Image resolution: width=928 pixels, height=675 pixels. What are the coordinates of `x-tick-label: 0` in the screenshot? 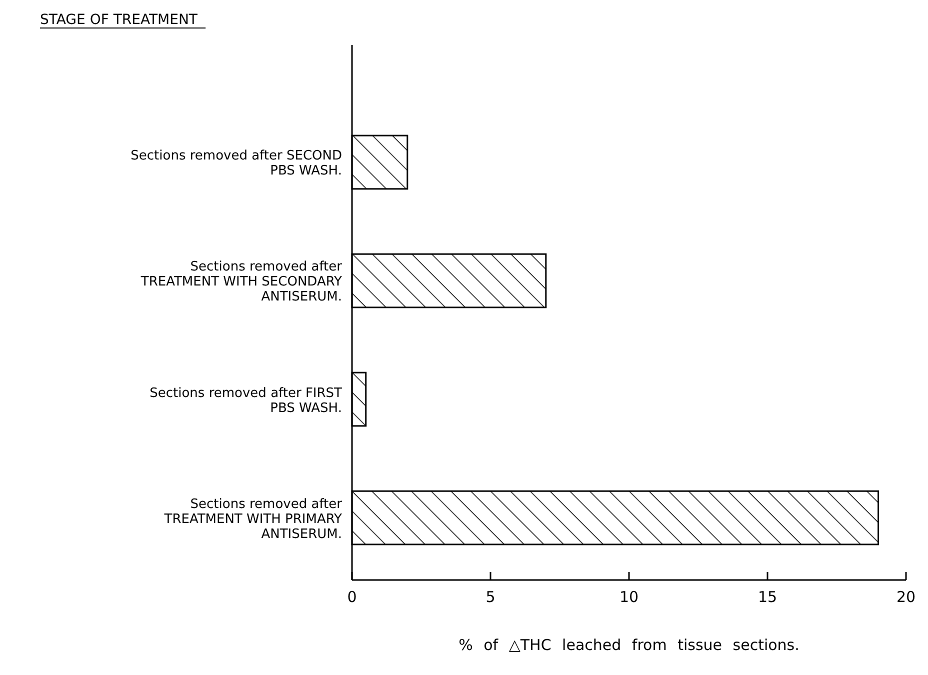 It's located at (352, 597).